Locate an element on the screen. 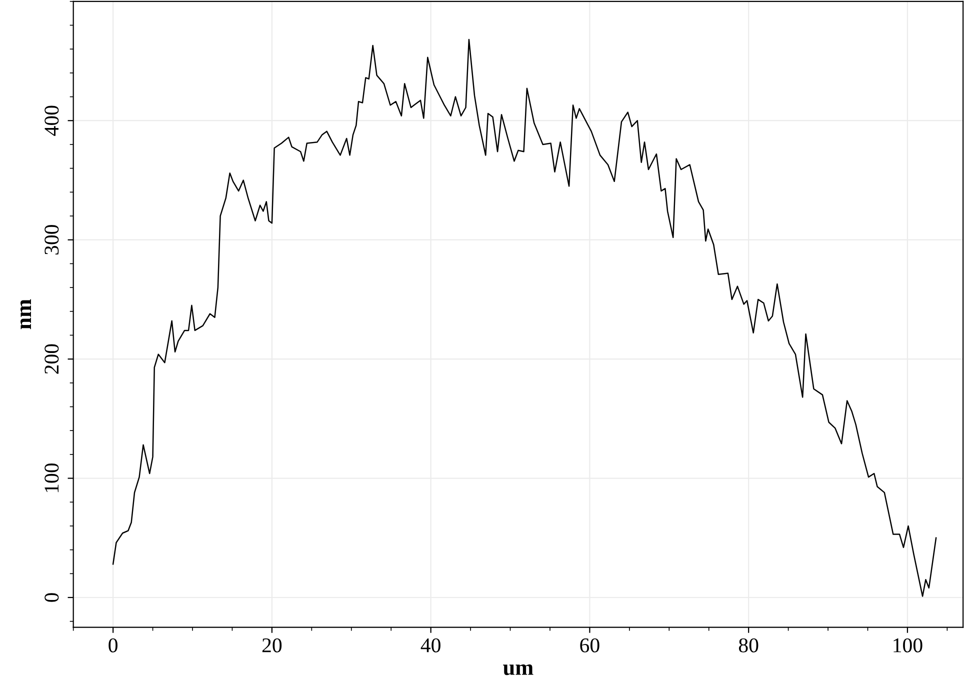 The width and height of the screenshot is (965, 697). y-tick-label: 0 is located at coordinates (51, 597).